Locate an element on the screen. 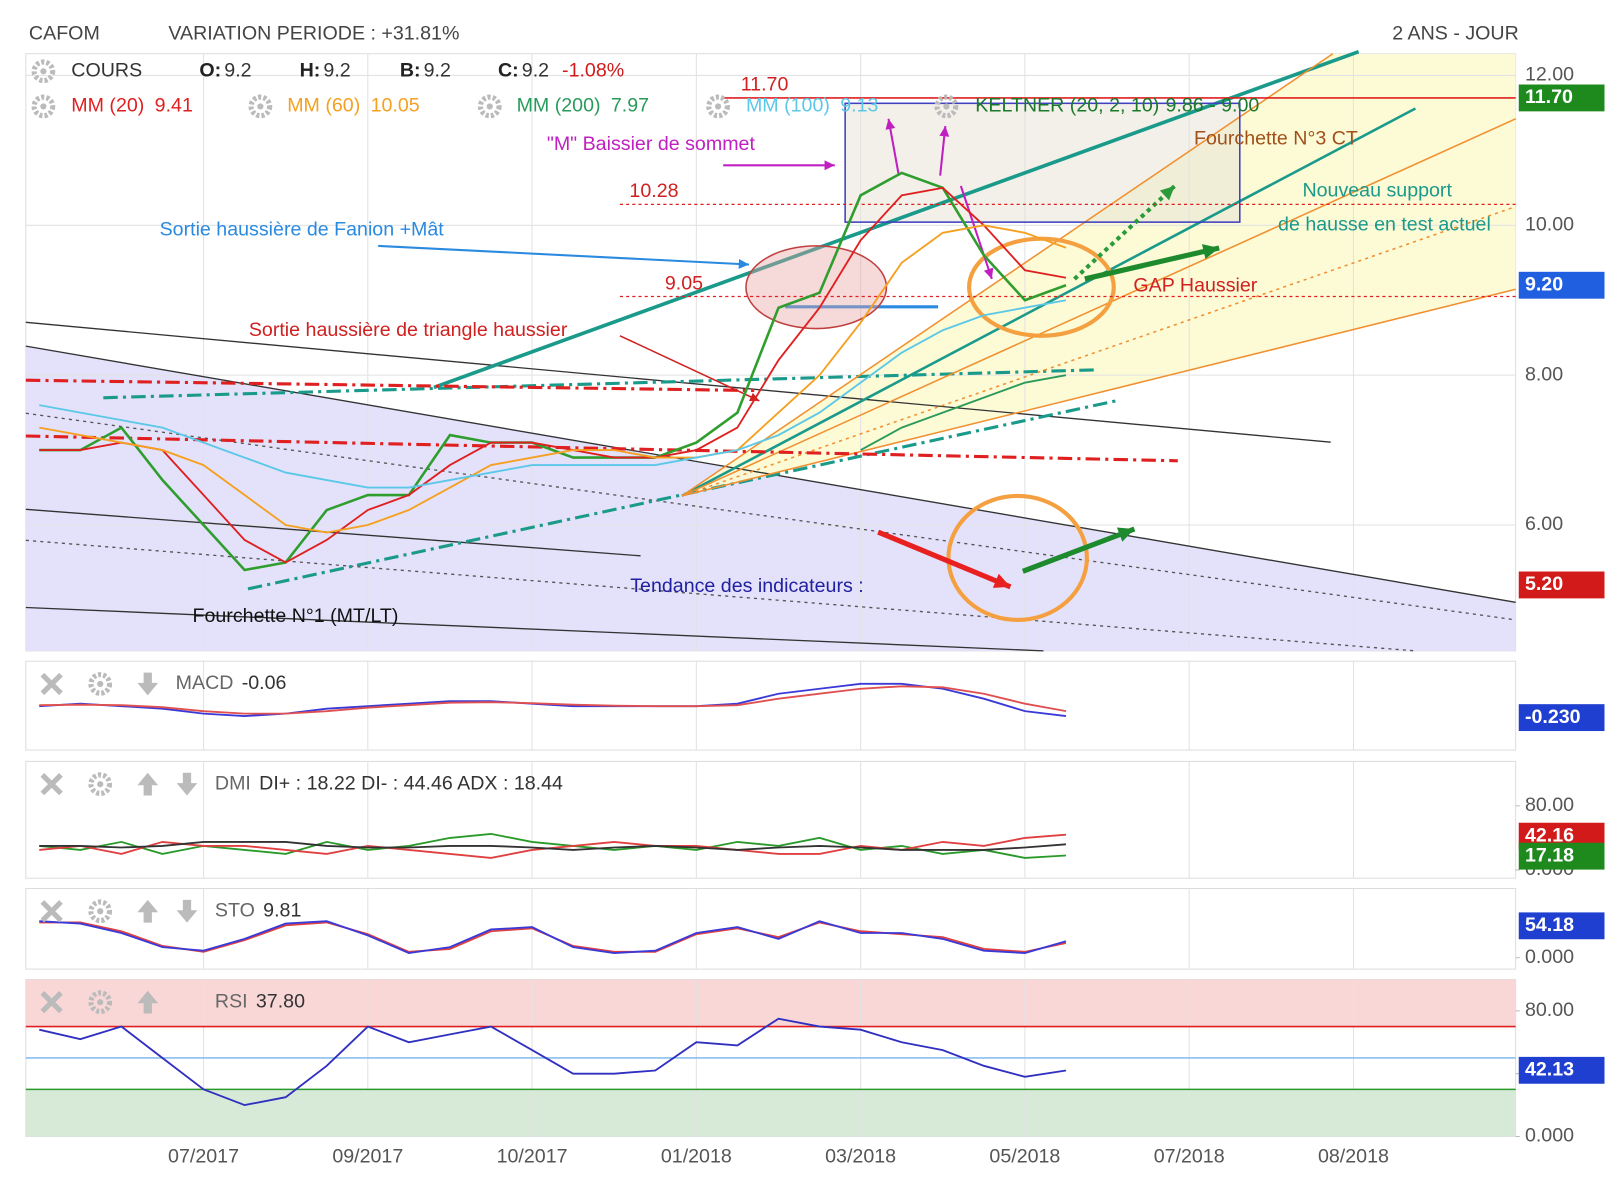 The height and width of the screenshot is (1184, 1620). annotation: "M" Baissier de sommet is located at coordinates (651, 144).